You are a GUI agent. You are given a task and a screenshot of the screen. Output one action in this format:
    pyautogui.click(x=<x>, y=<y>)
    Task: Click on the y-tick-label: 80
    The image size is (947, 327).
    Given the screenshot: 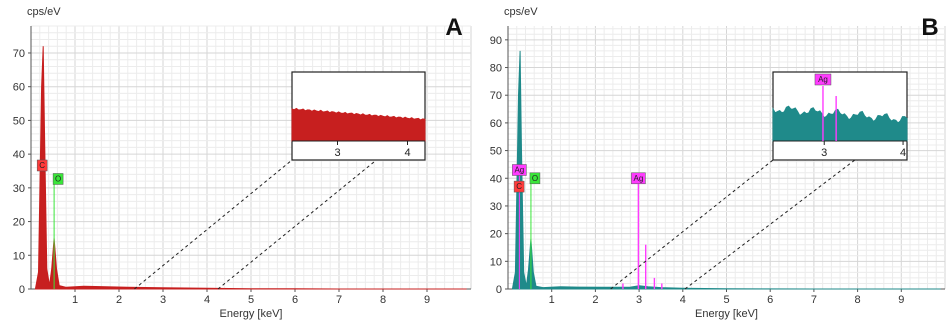 What is the action you would take?
    pyautogui.click(x=496, y=69)
    